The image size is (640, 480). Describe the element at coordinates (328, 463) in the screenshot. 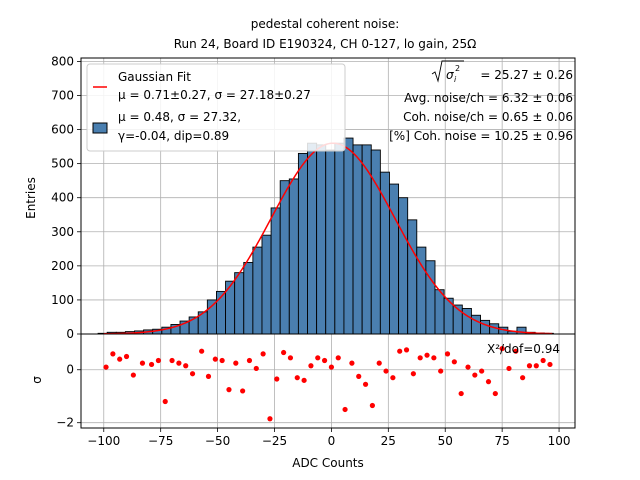

I see `x-axis-label: ADC Counts` at that location.